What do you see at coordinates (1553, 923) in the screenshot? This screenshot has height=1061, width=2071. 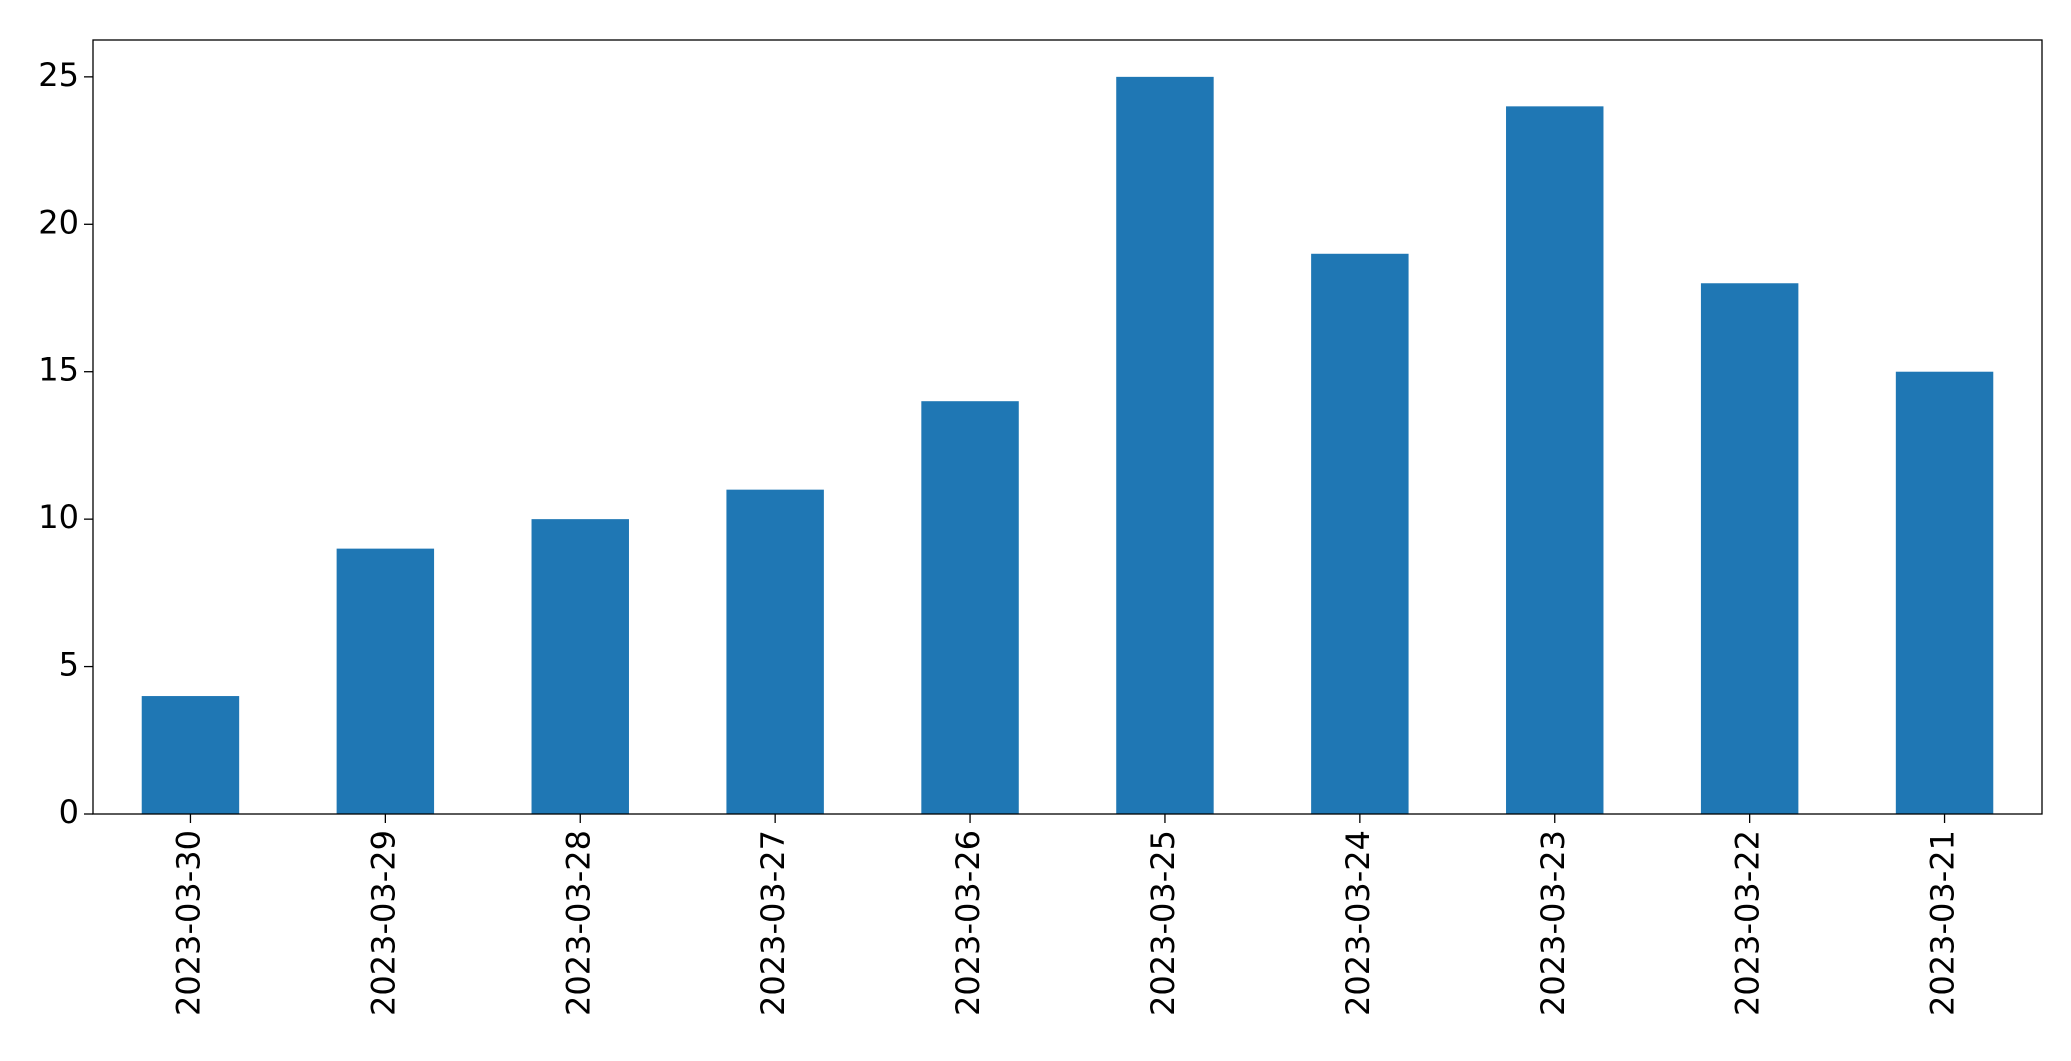 I see `x-tick-label: 2023-03-23` at bounding box center [1553, 923].